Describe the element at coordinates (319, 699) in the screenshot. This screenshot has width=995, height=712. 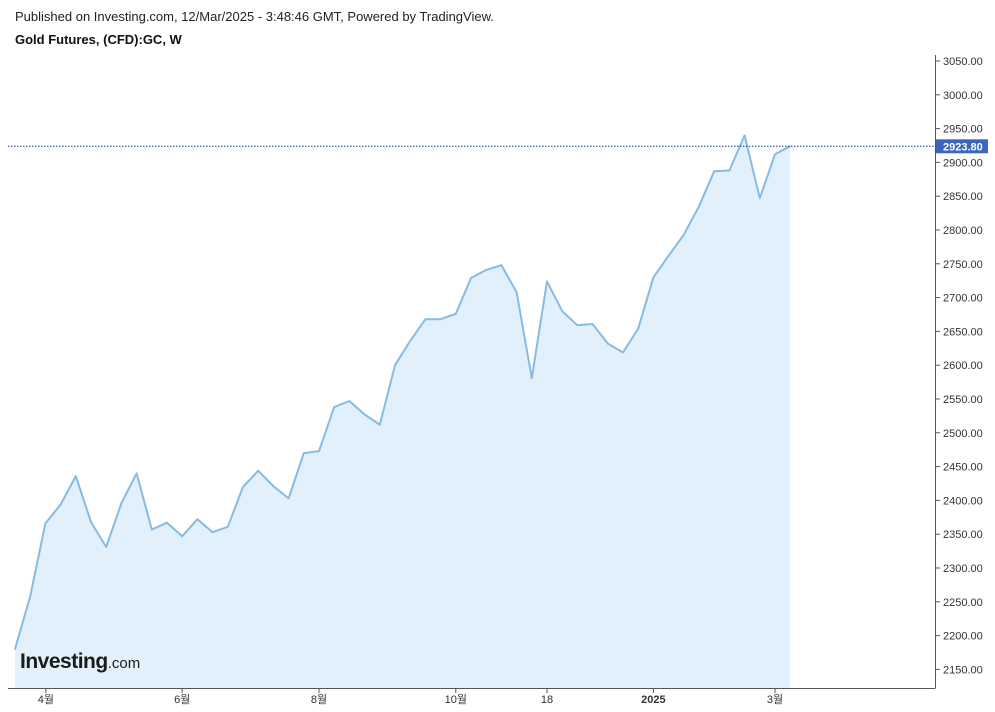
I see `x-tick-label: 8월` at that location.